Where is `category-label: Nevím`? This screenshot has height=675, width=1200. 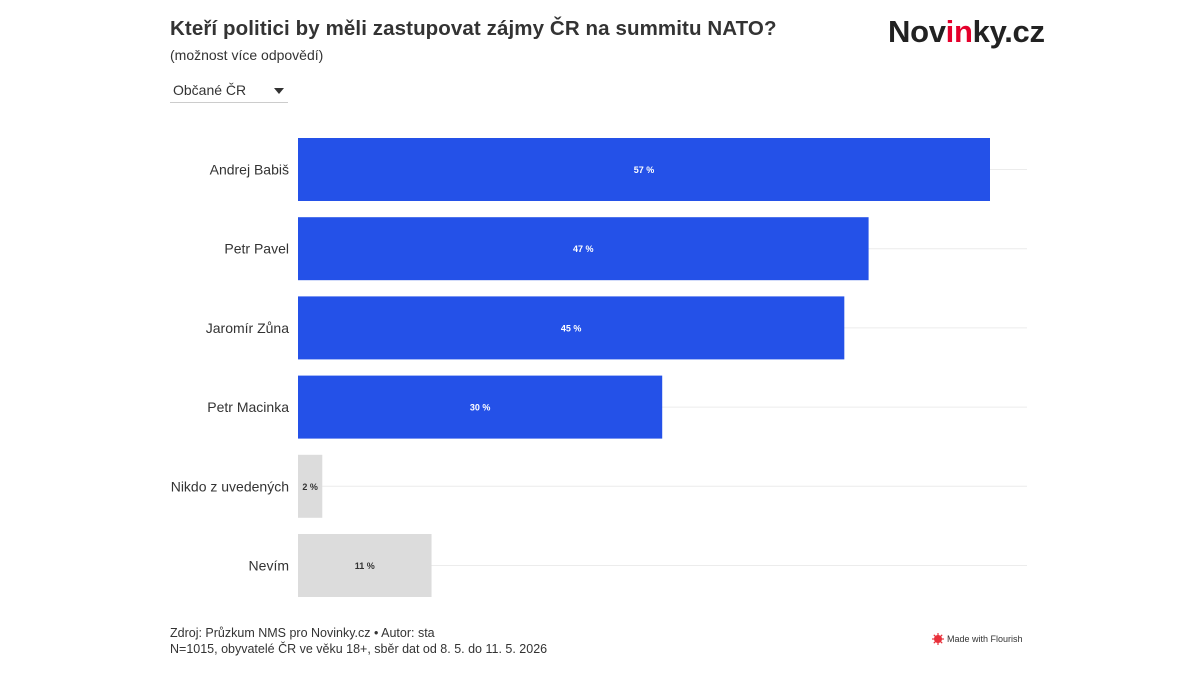 category-label: Nevím is located at coordinates (269, 566).